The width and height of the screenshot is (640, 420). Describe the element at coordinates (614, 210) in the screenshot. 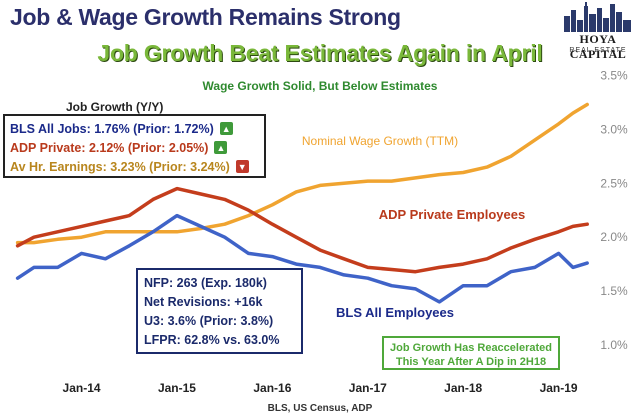

I see `y-axis: 1.0% 1.5% 2.0% 2.5% 3.0% 3.5%` at that location.